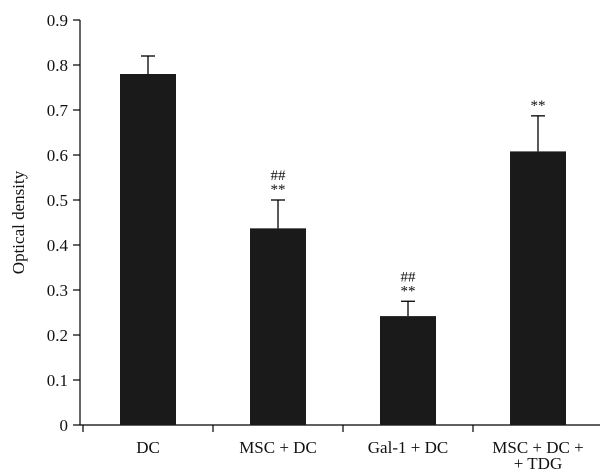 The image size is (603, 476). Describe the element at coordinates (538, 463) in the screenshot. I see `x-category-label: + TDG` at that location.